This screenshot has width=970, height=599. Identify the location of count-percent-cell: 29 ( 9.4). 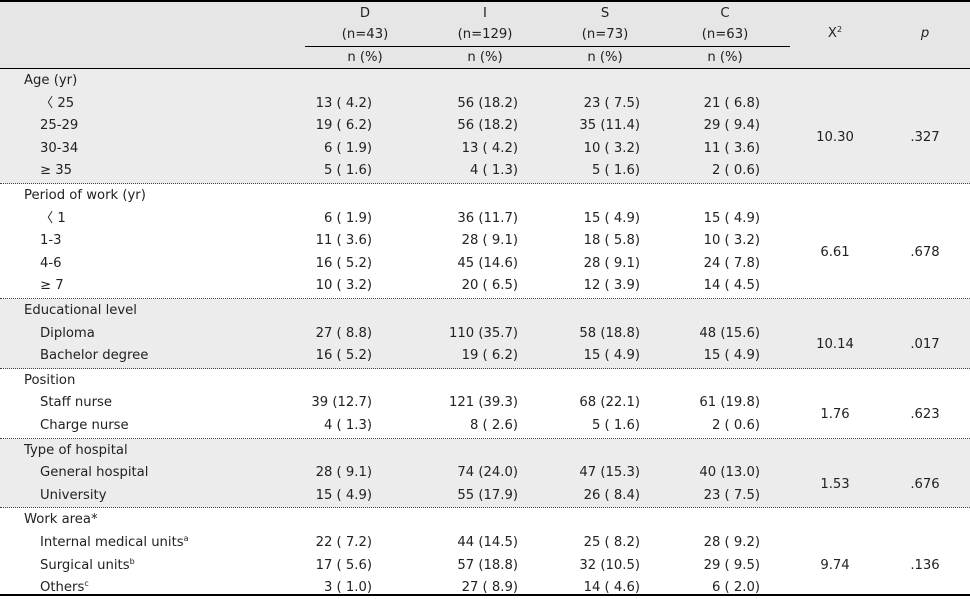
(731, 126).